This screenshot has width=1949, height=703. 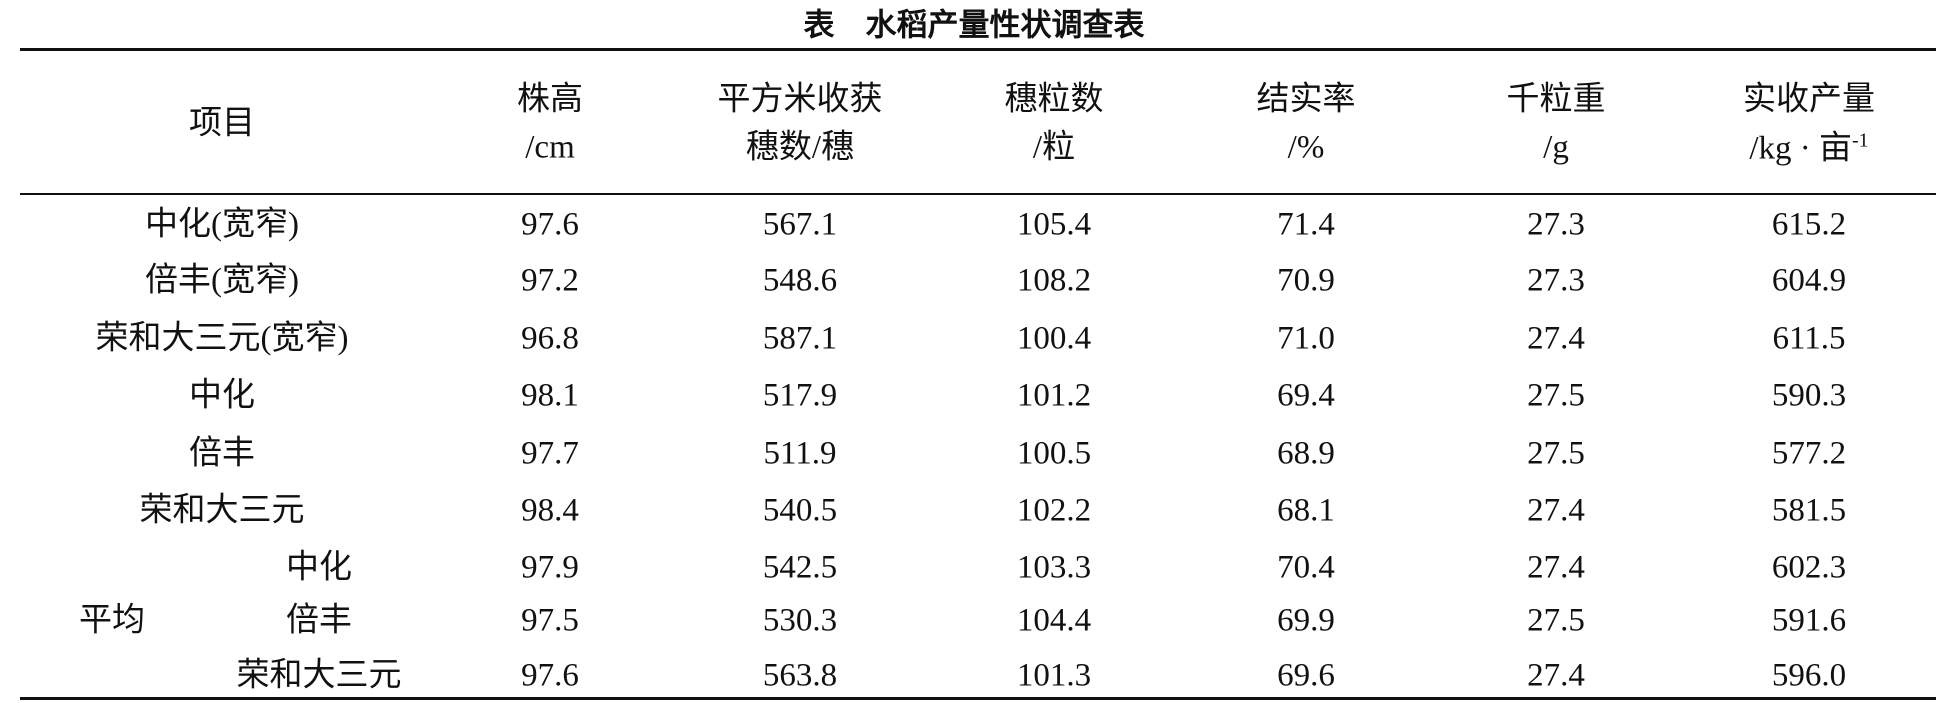 What do you see at coordinates (978, 194) in the screenshot?
I see `header-rule` at bounding box center [978, 194].